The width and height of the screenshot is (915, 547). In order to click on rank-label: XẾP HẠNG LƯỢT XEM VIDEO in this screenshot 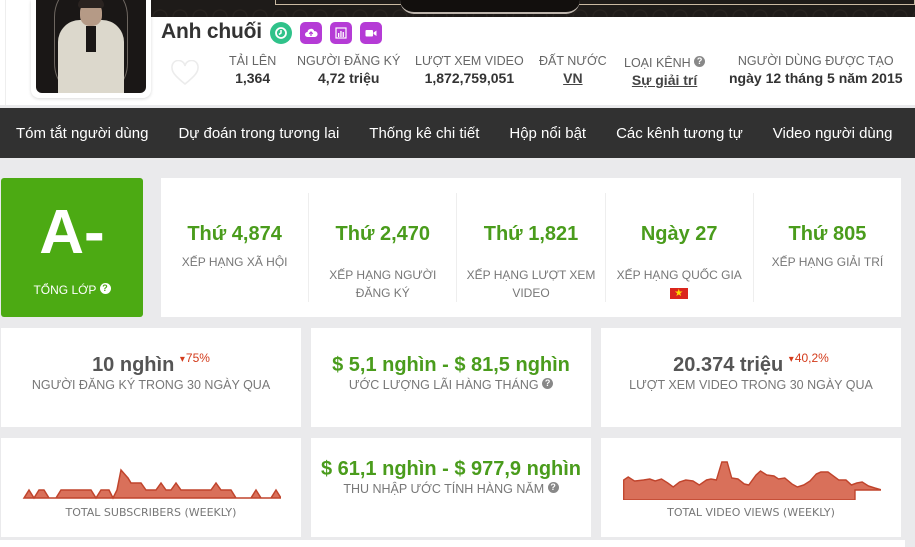, I will do `click(531, 284)`.